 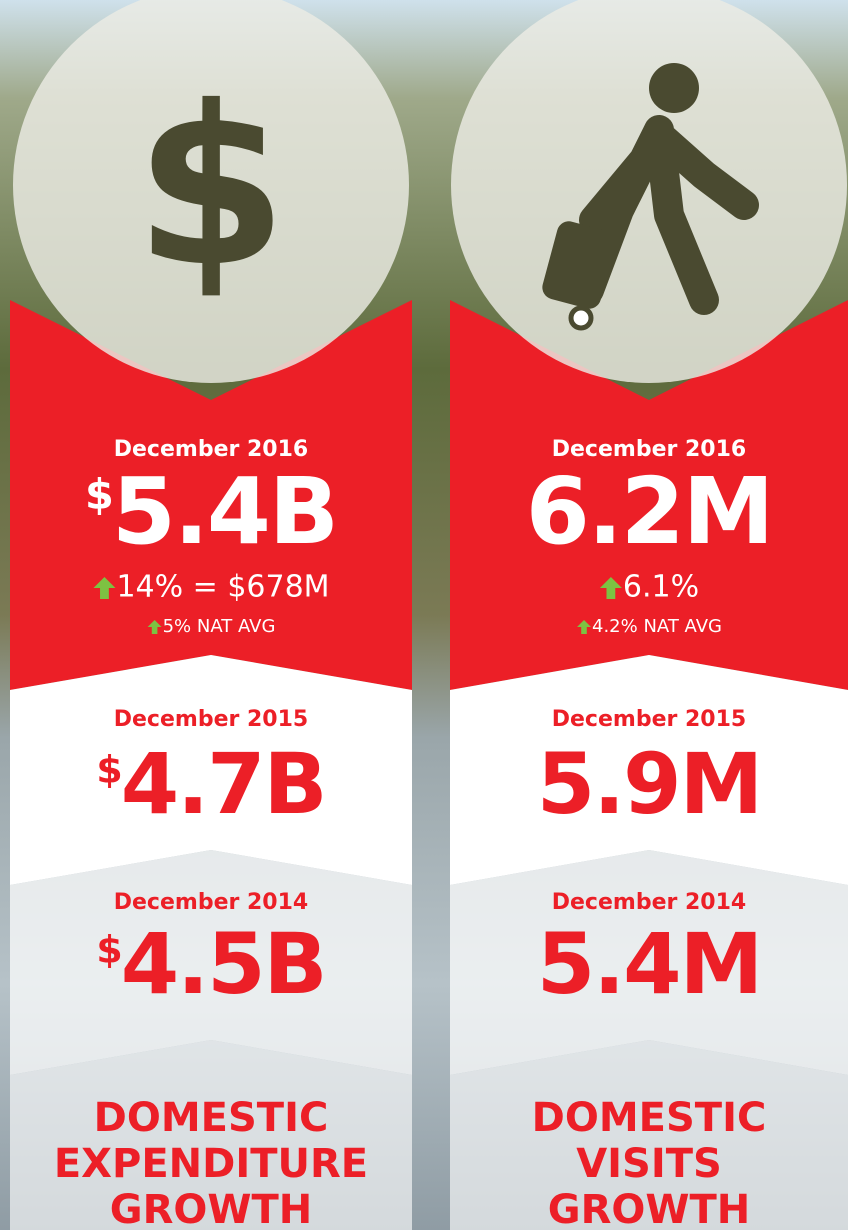 I want to click on change: 6.1%, so click(x=661, y=587).